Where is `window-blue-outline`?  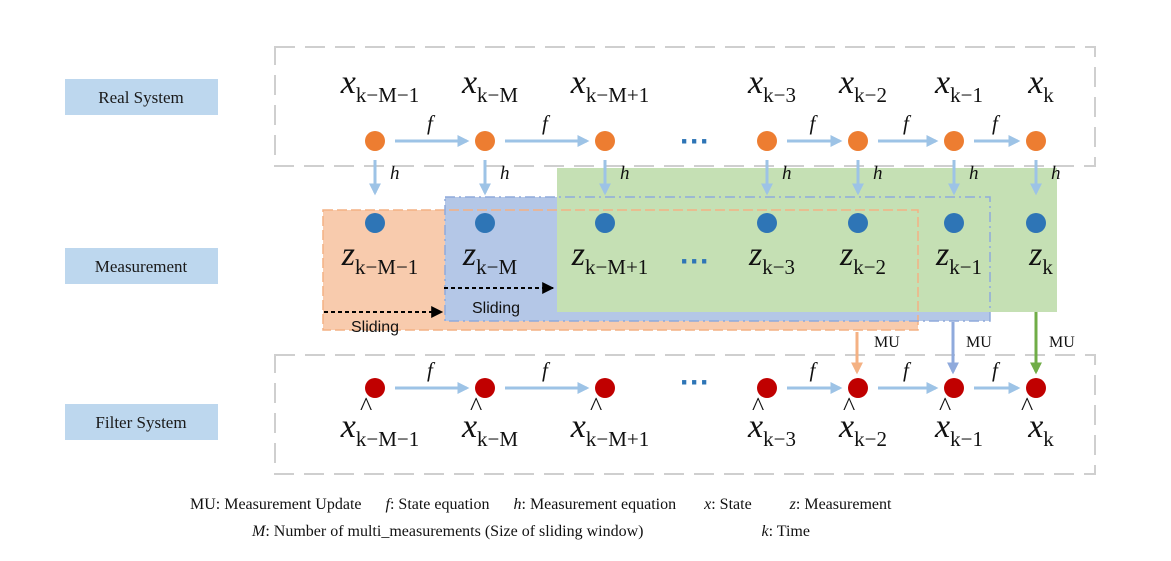
window-blue-outline is located at coordinates (717, 259).